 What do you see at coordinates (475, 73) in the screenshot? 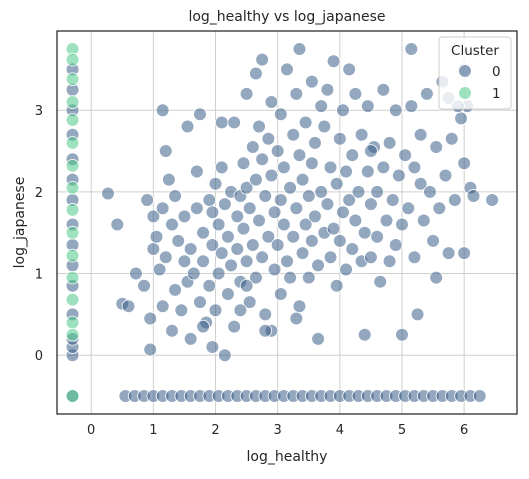
I see `legend-box` at bounding box center [475, 73].